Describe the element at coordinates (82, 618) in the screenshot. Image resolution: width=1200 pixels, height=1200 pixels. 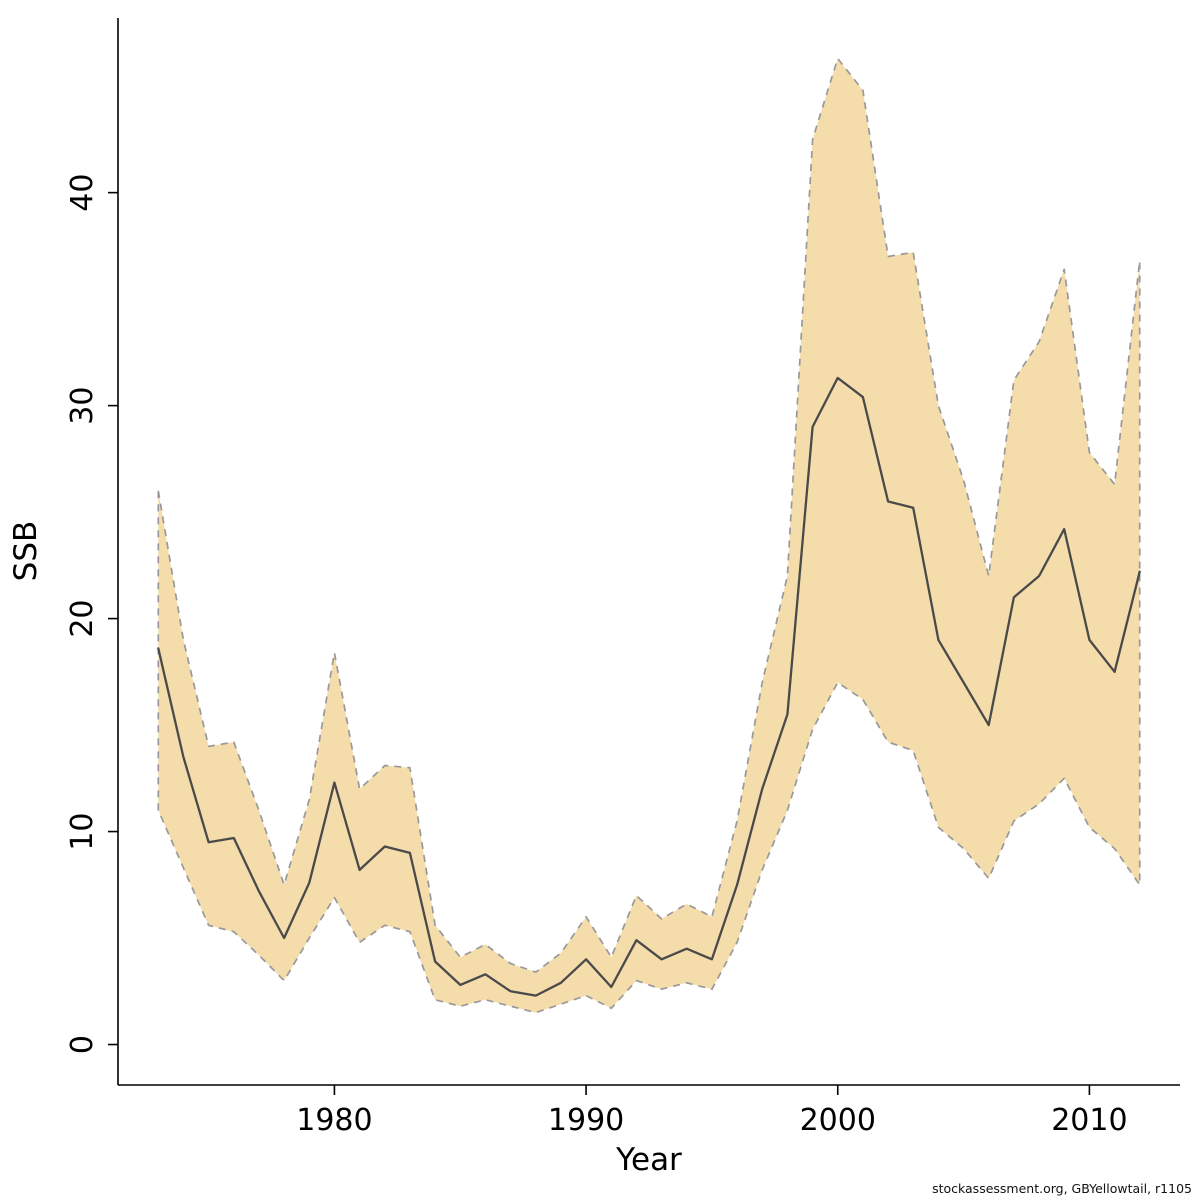
I see `y-tick-label: 20` at that location.